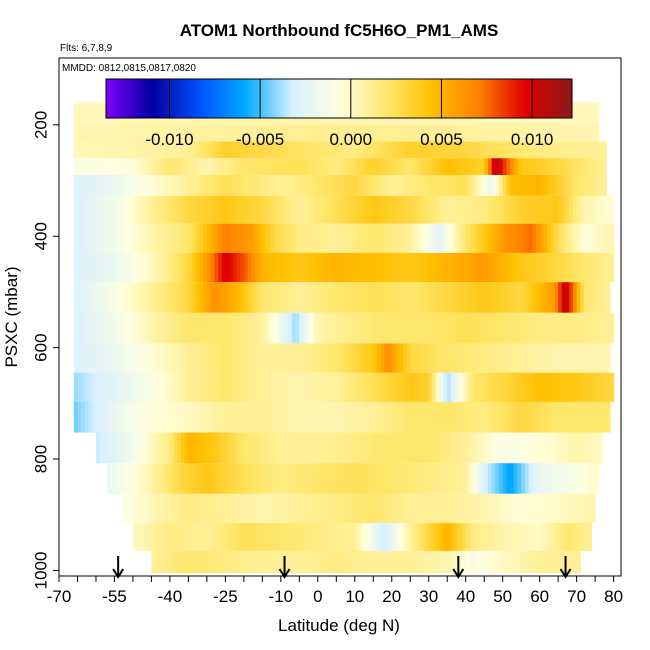 The width and height of the screenshot is (650, 650). I want to click on y-tick-label: 1000, so click(40, 571).